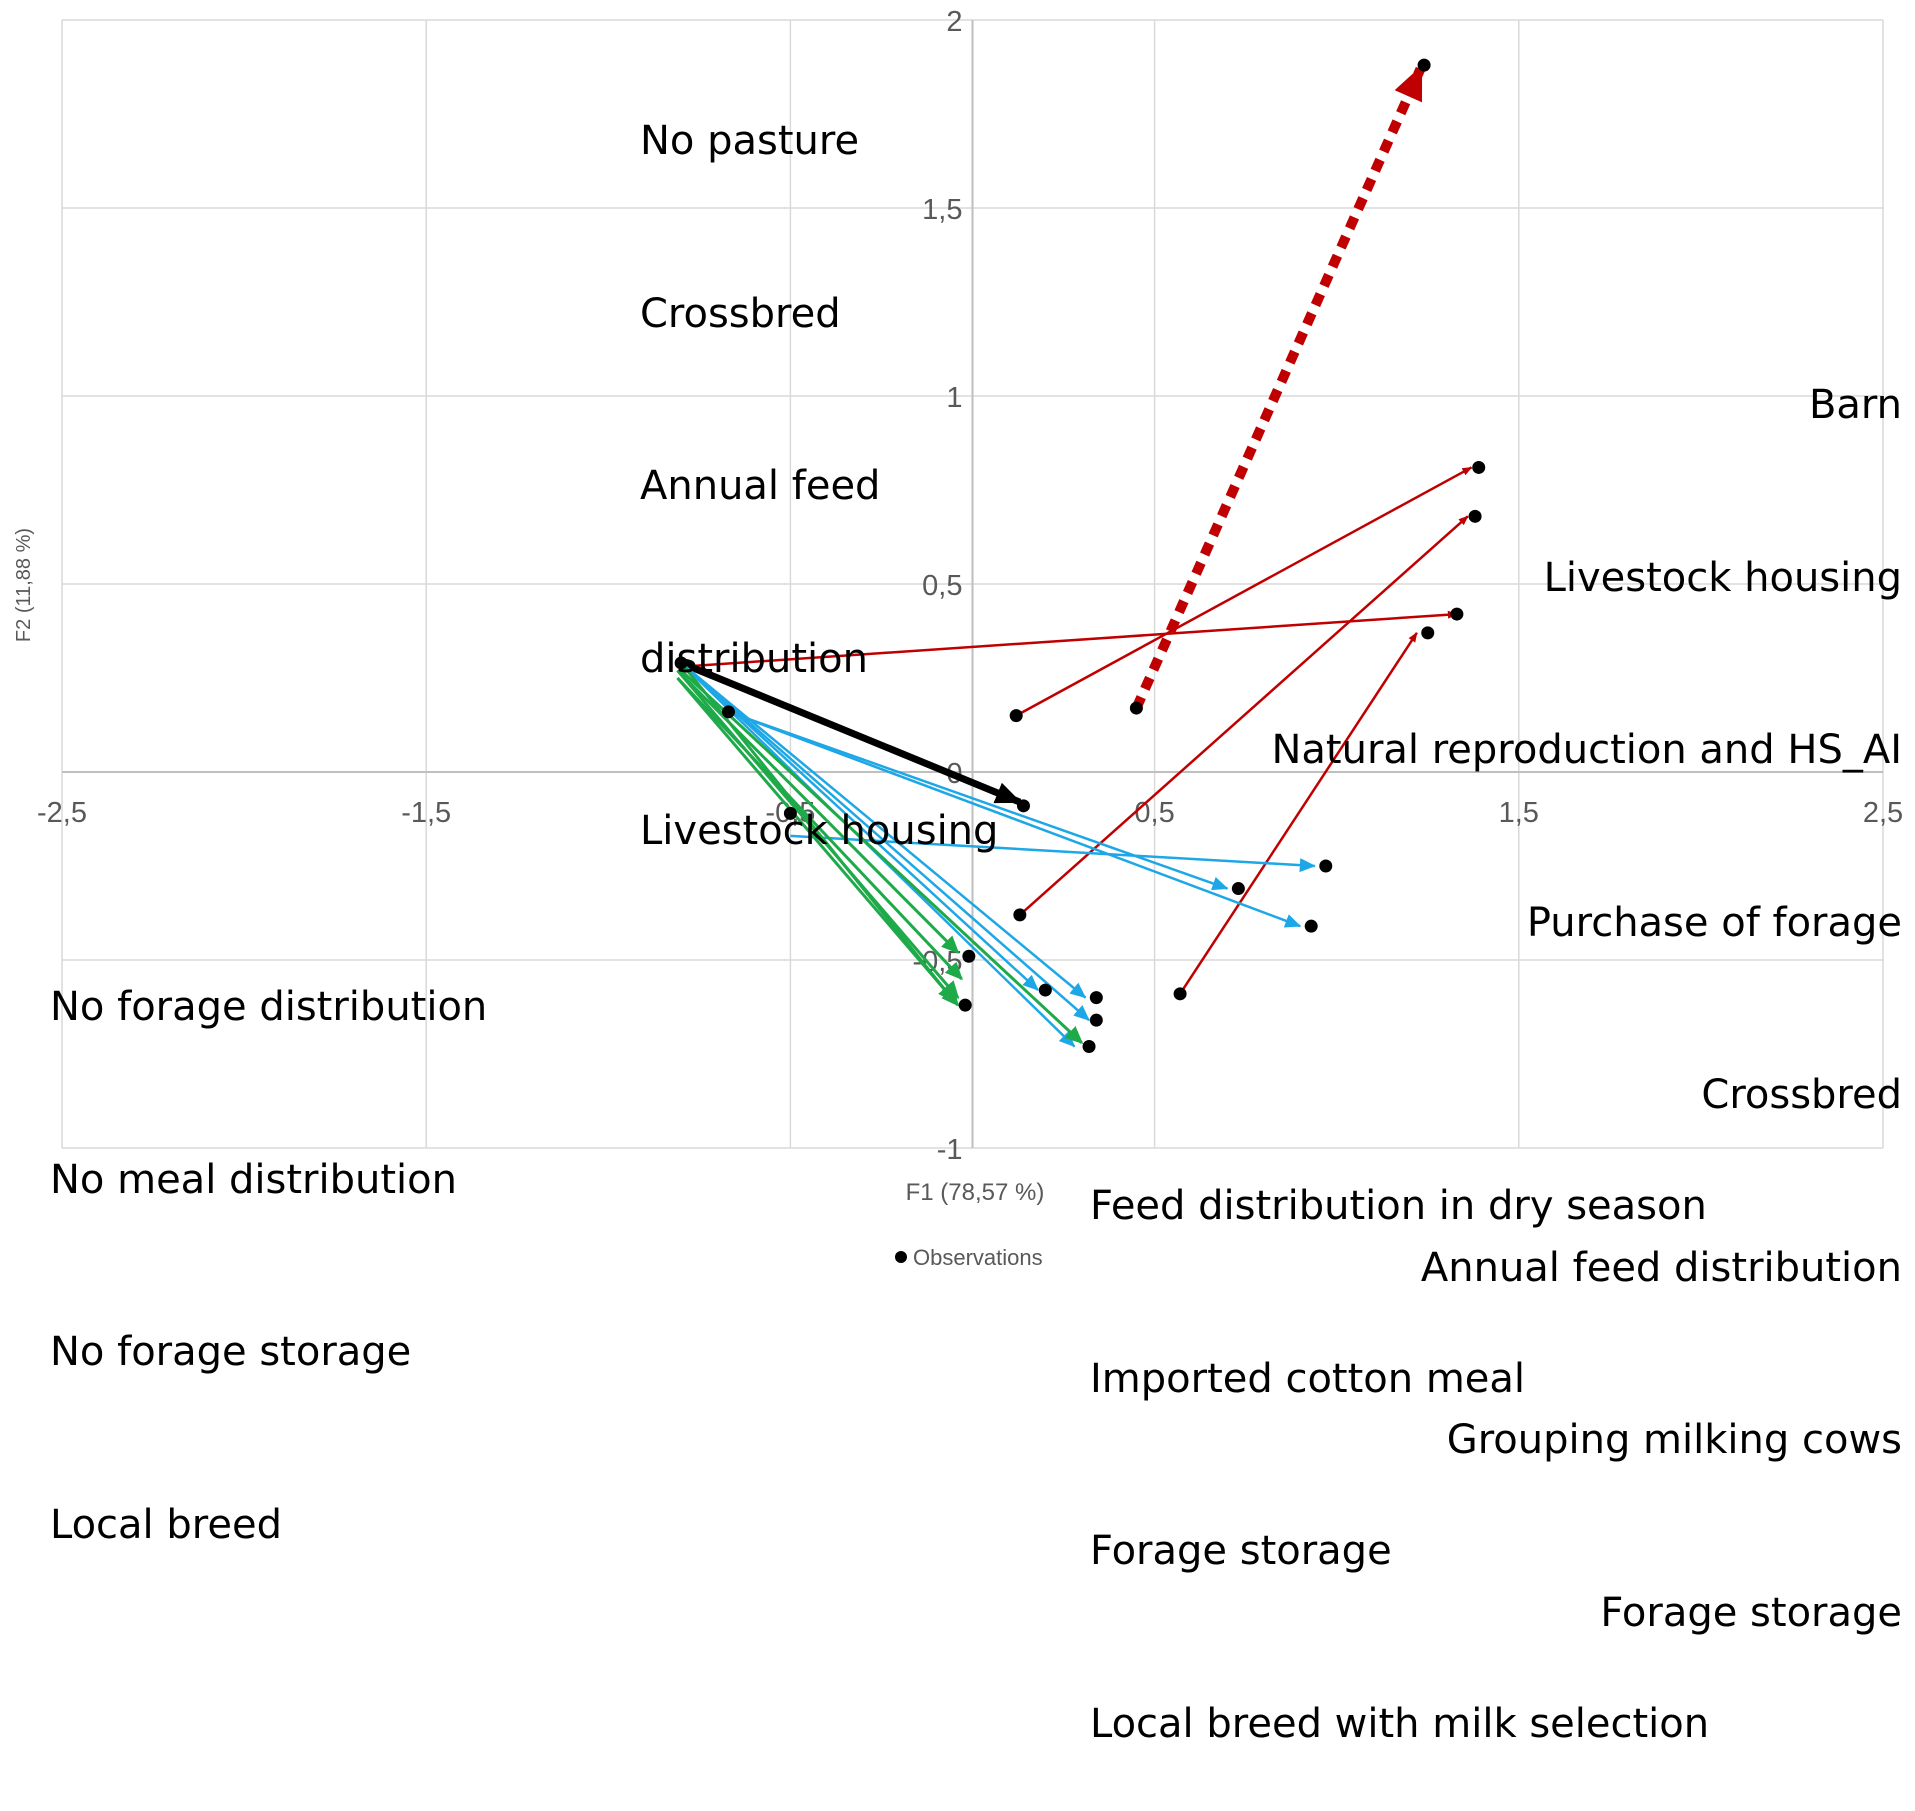 The width and height of the screenshot is (1915, 1811). I want to click on legend-label: Observations, so click(978, 1257).